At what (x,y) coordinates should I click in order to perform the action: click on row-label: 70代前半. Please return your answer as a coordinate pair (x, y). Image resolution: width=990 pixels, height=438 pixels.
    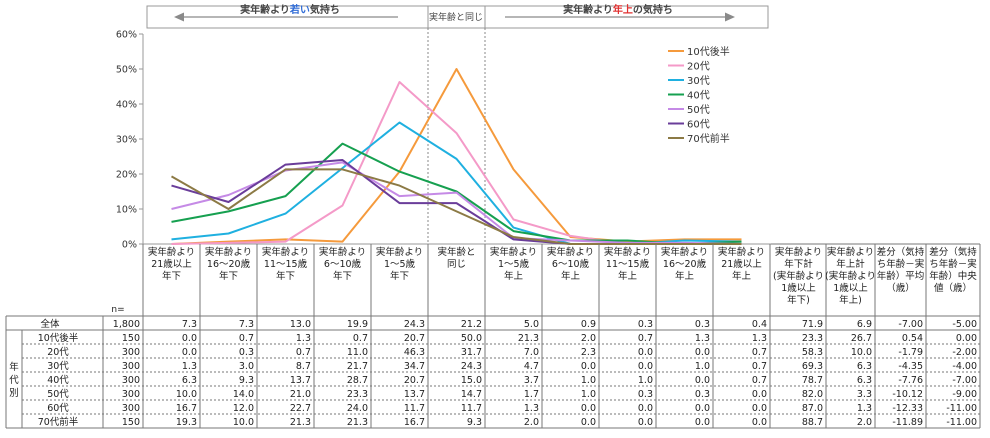
    Looking at the image, I should click on (58, 422).